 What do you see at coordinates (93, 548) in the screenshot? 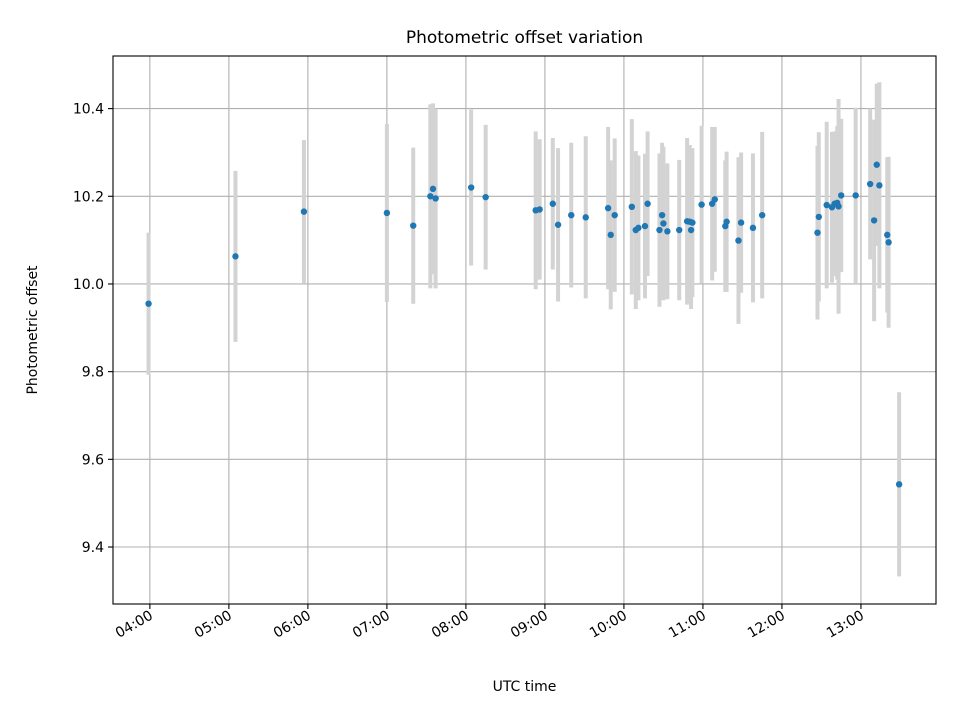
I see `y-tick-label: 9.4` at bounding box center [93, 548].